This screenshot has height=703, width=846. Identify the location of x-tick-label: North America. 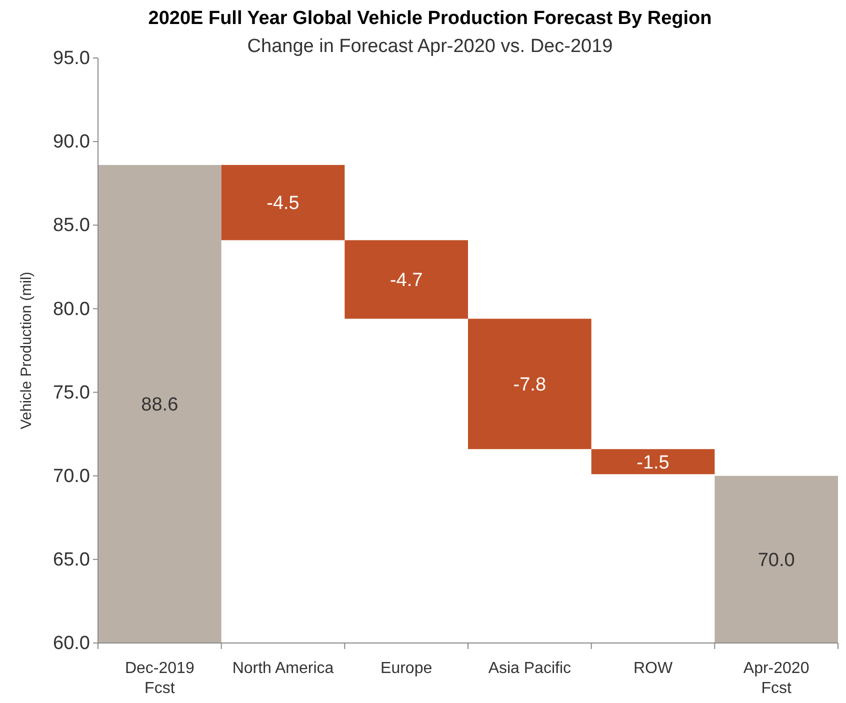
(283, 668).